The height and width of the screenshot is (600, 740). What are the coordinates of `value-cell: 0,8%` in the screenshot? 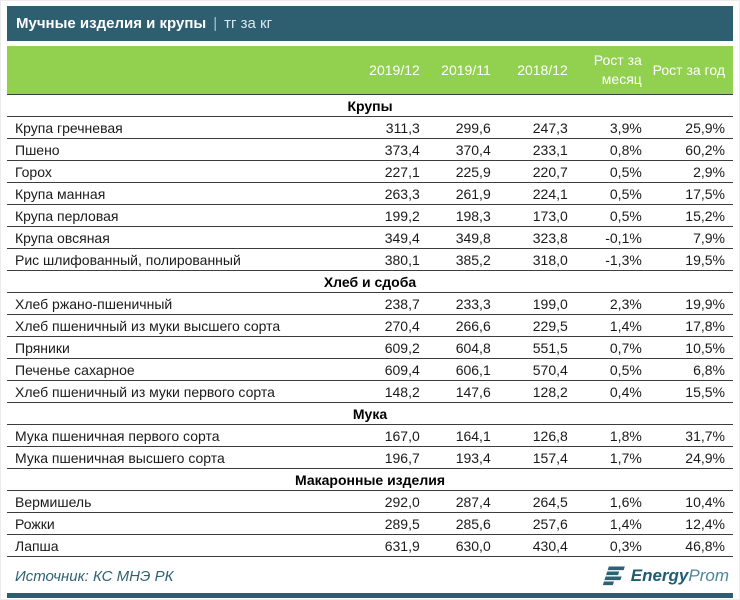 It's located at (612, 149).